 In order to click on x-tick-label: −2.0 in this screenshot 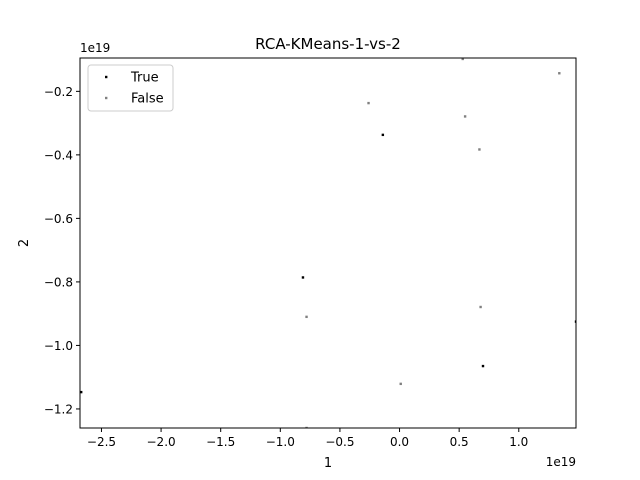, I will do `click(161, 442)`.